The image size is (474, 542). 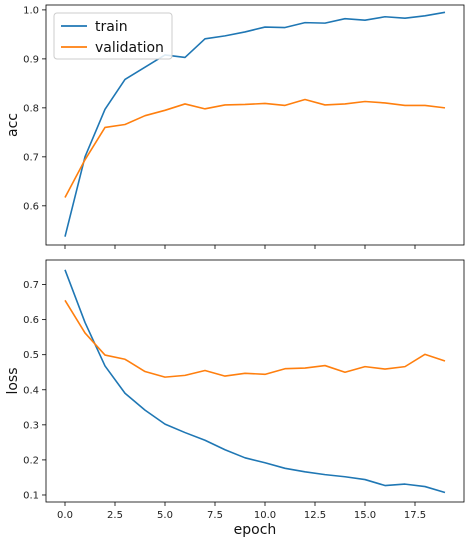 I want to click on x-axis-label: epoch, so click(x=255, y=530).